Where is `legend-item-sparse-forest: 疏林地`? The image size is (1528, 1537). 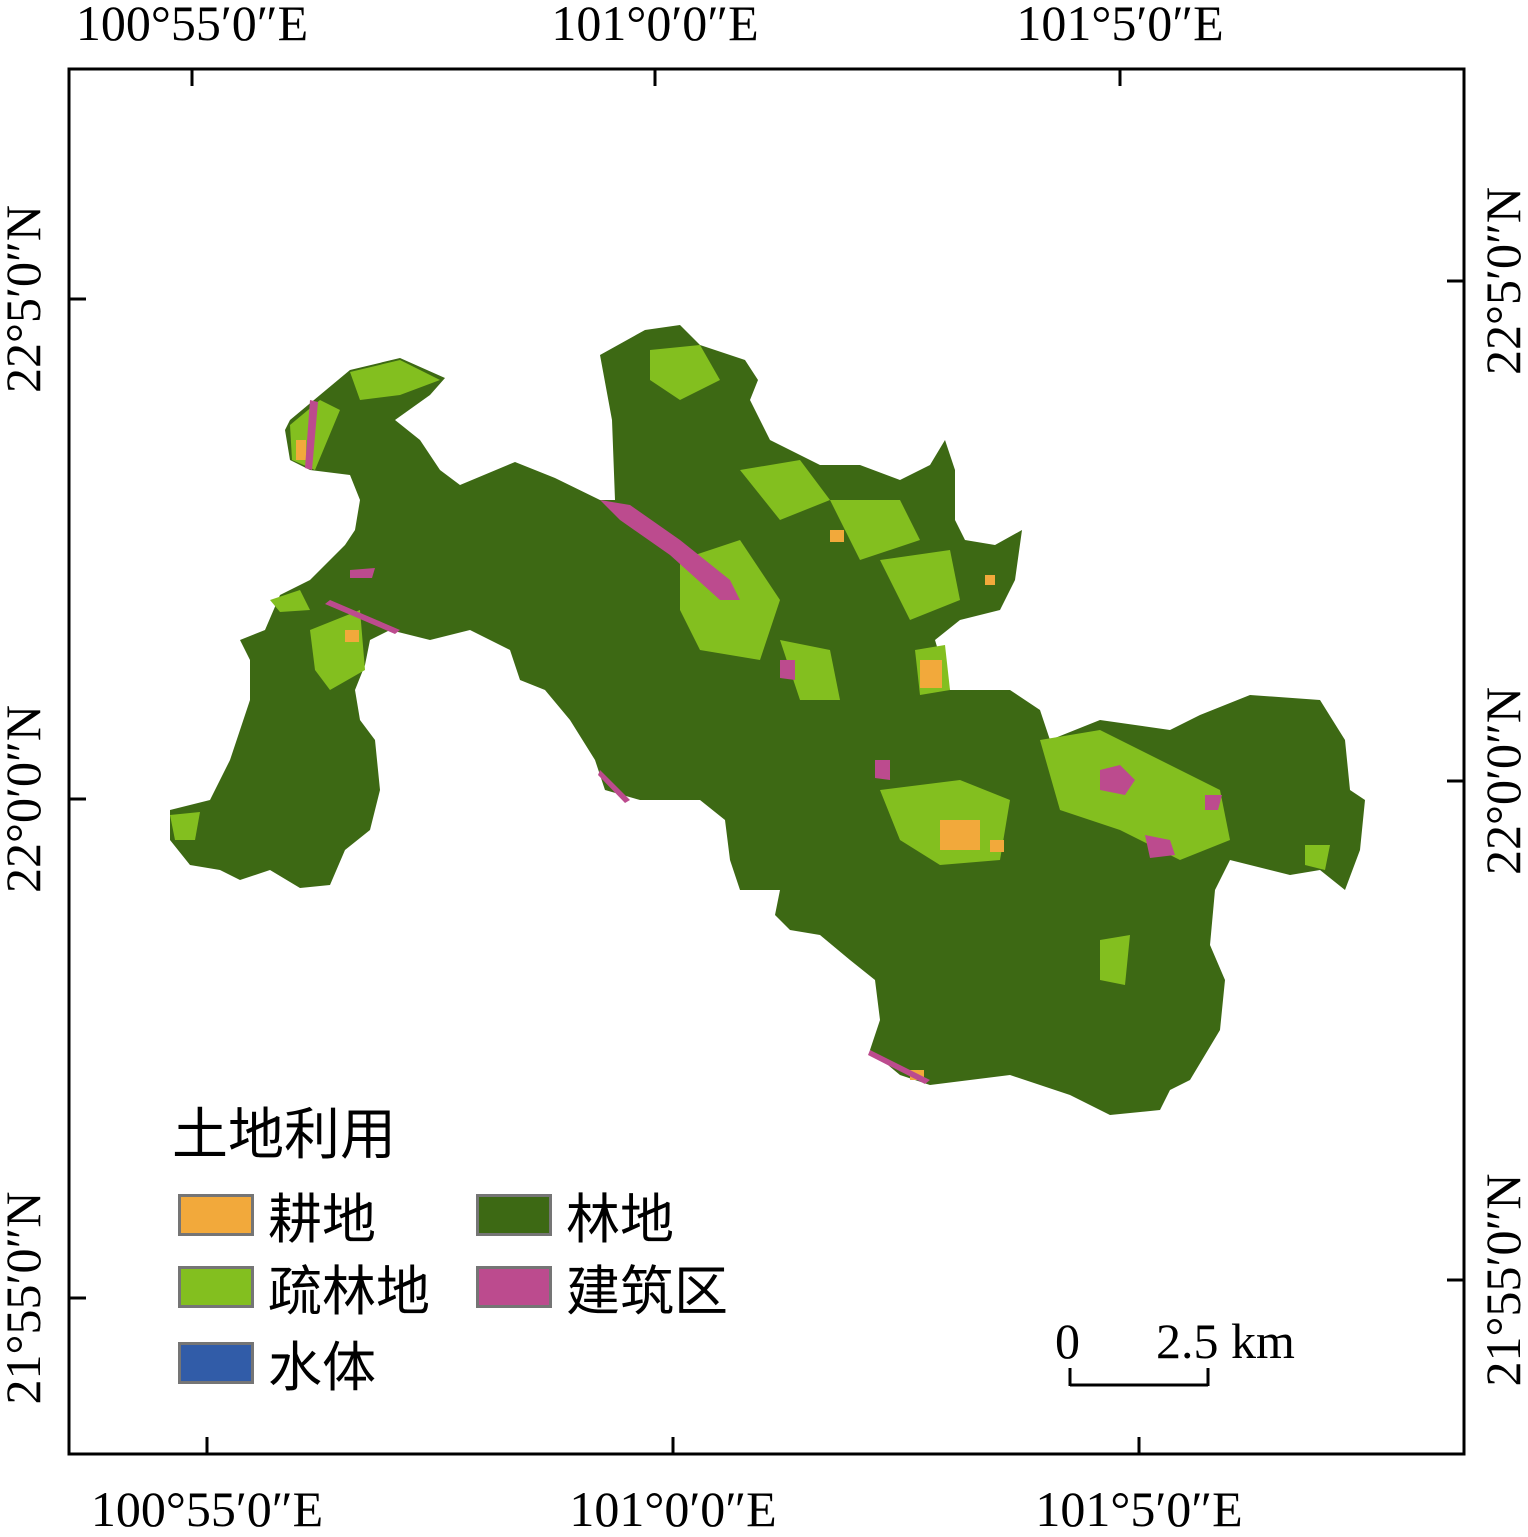 legend-item-sparse-forest: 疏林地 is located at coordinates (304, 1286).